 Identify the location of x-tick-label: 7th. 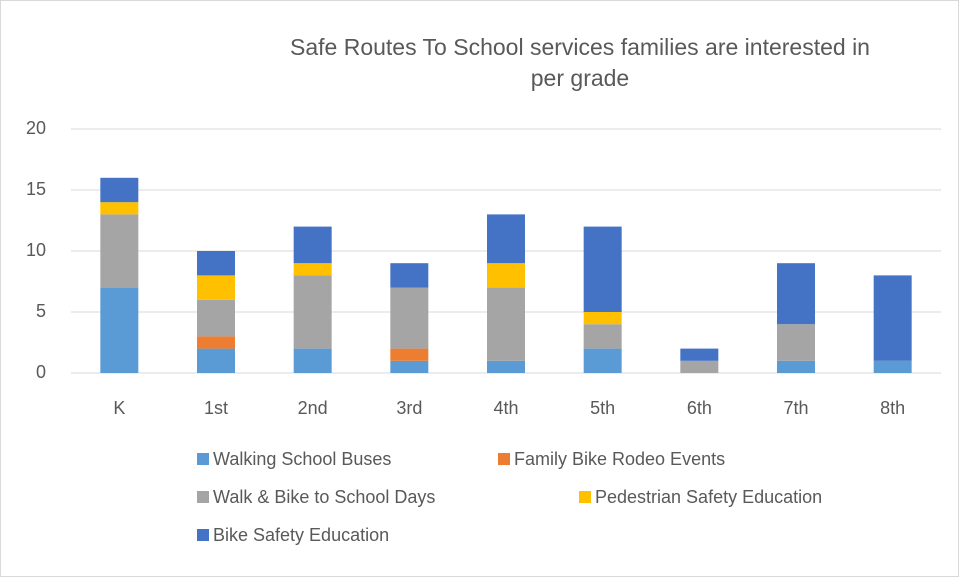
(795, 408).